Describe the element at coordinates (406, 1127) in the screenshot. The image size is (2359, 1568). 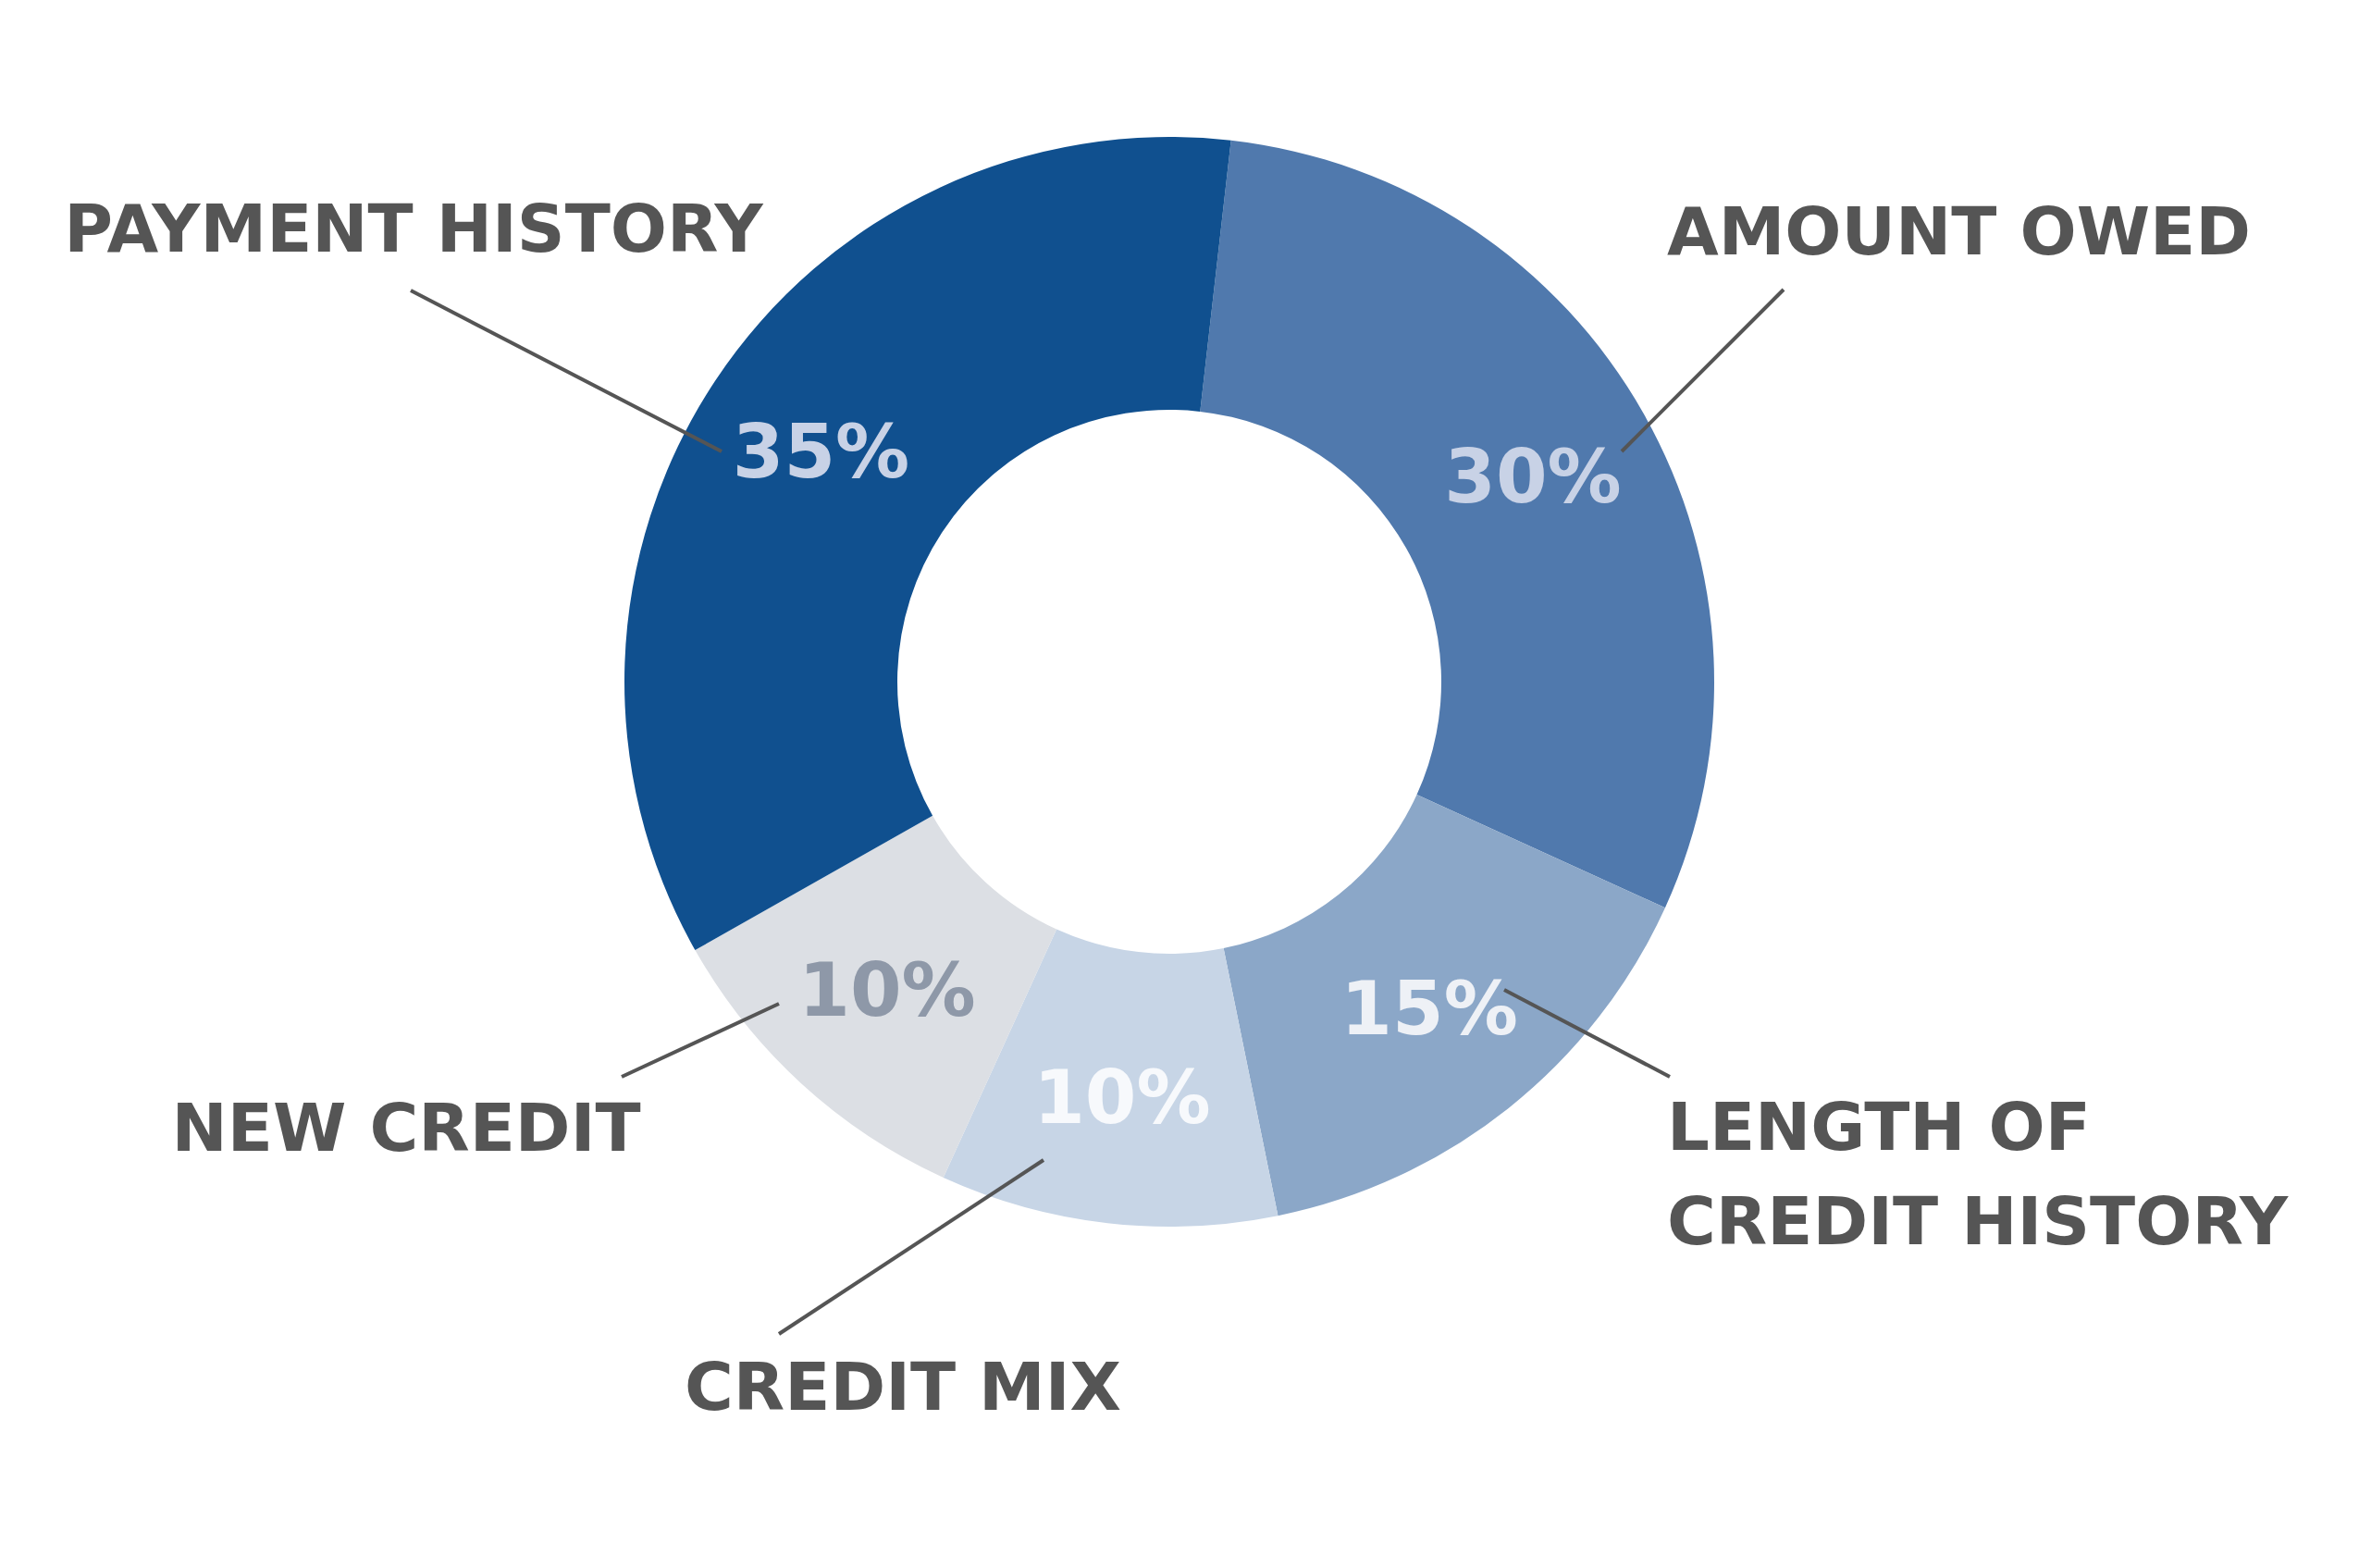
I see `slice-label: NEW CREDIT` at that location.